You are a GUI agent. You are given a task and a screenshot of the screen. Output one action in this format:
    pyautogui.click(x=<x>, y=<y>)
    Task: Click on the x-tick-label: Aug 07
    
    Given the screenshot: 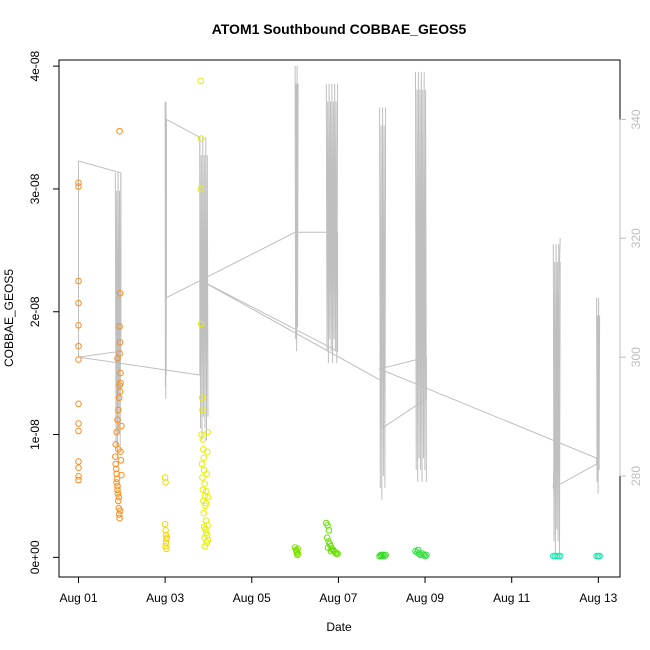 What is the action you would take?
    pyautogui.click(x=338, y=598)
    